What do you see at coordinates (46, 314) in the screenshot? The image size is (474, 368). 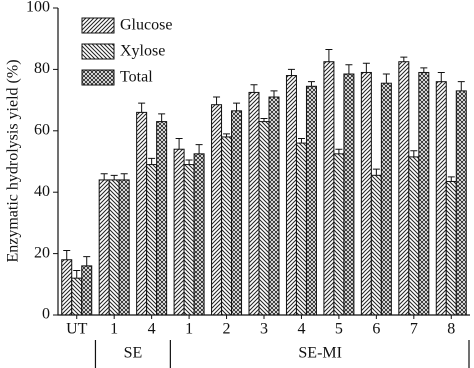 I see `y-tick-label: 0` at bounding box center [46, 314].